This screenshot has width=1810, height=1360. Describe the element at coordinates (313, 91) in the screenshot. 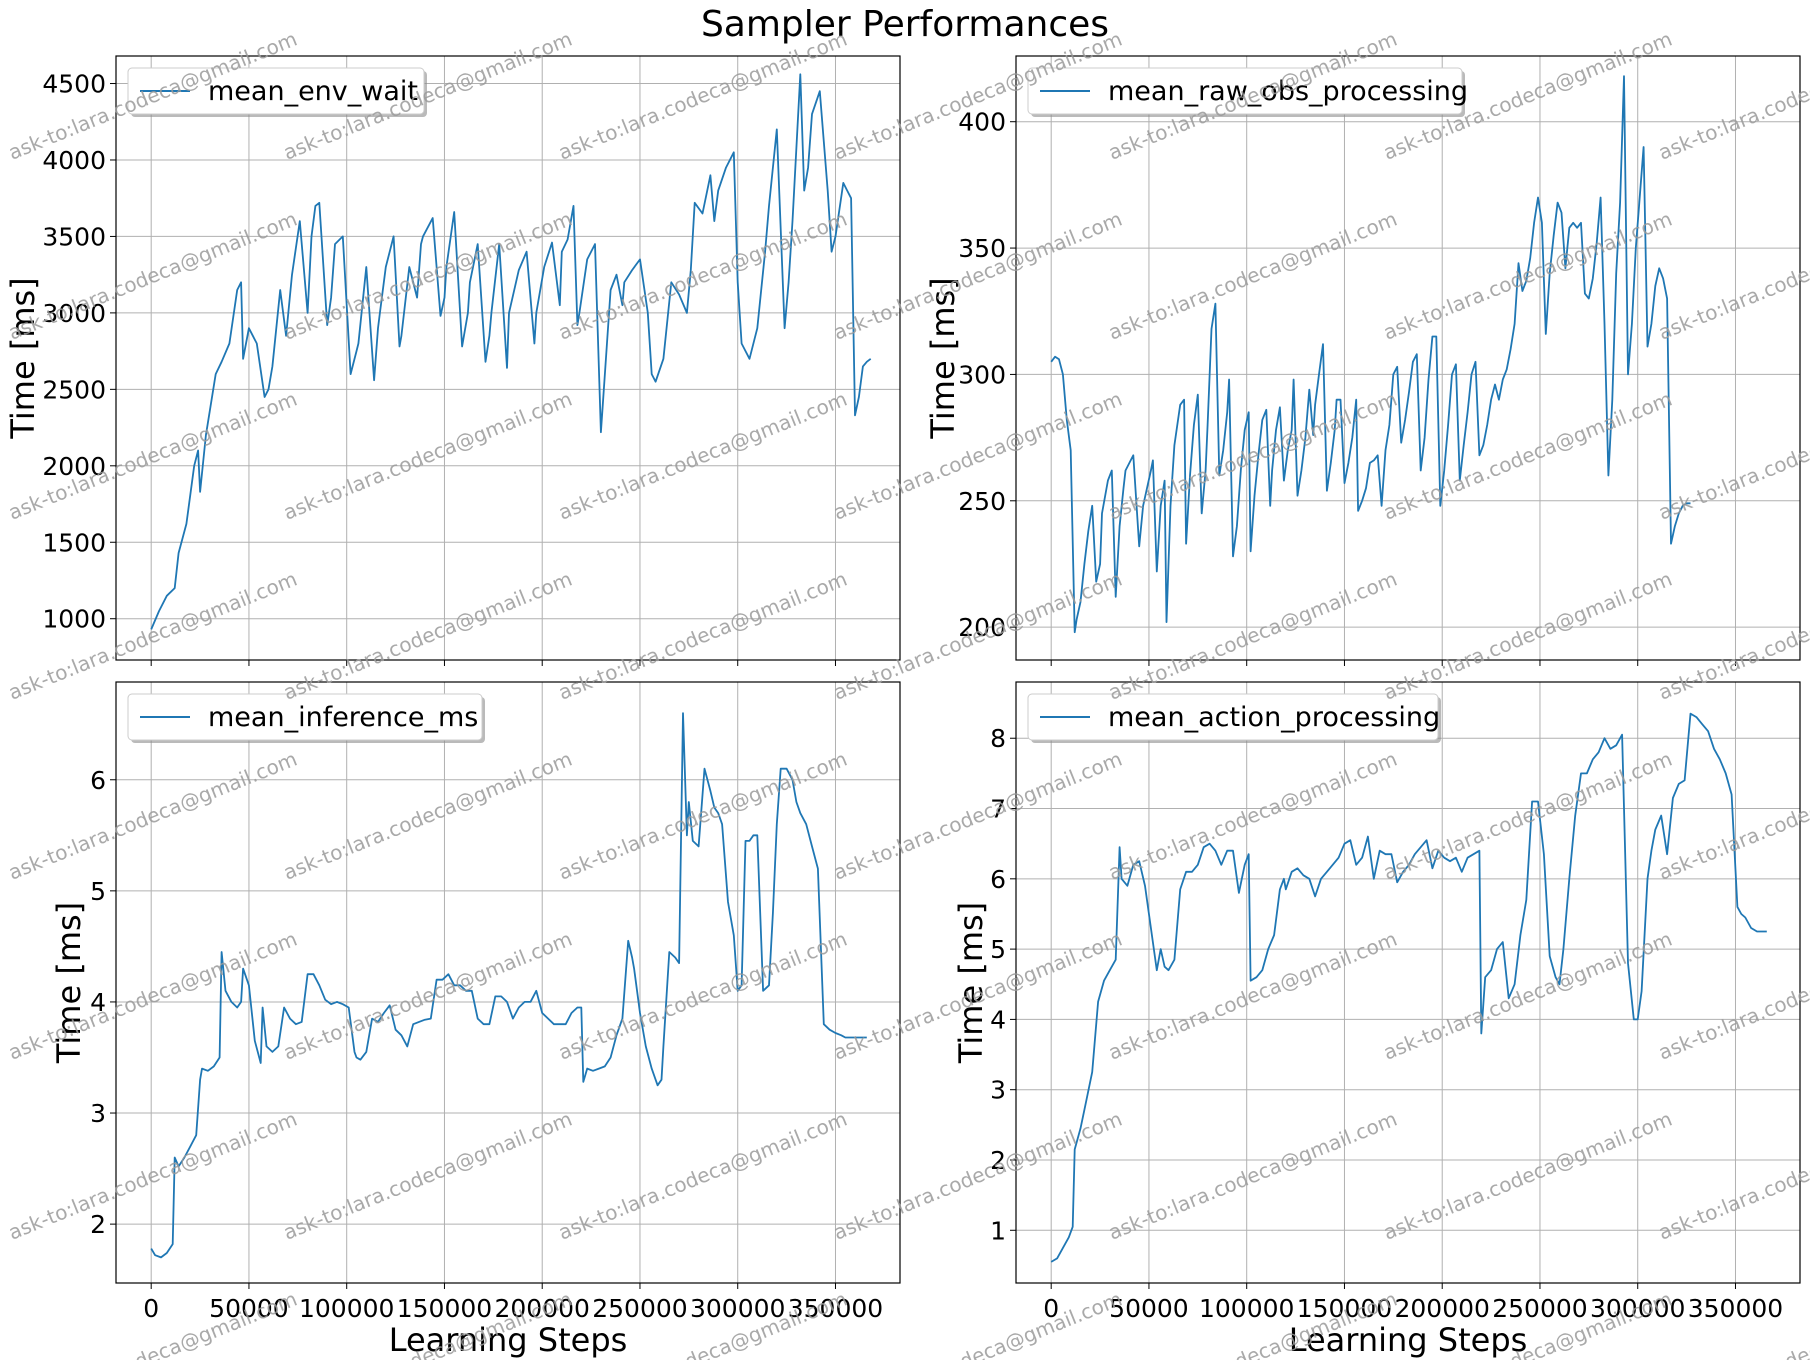

I see `legend-label: mean_env_wait` at that location.